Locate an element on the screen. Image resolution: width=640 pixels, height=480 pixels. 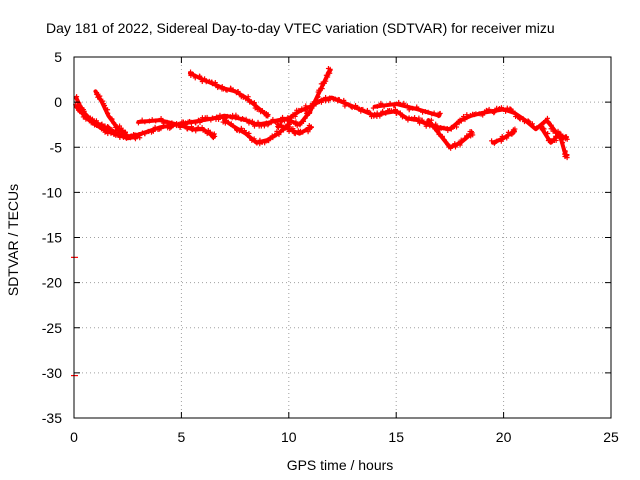
y-tick-label: -5 is located at coordinates (56, 147).